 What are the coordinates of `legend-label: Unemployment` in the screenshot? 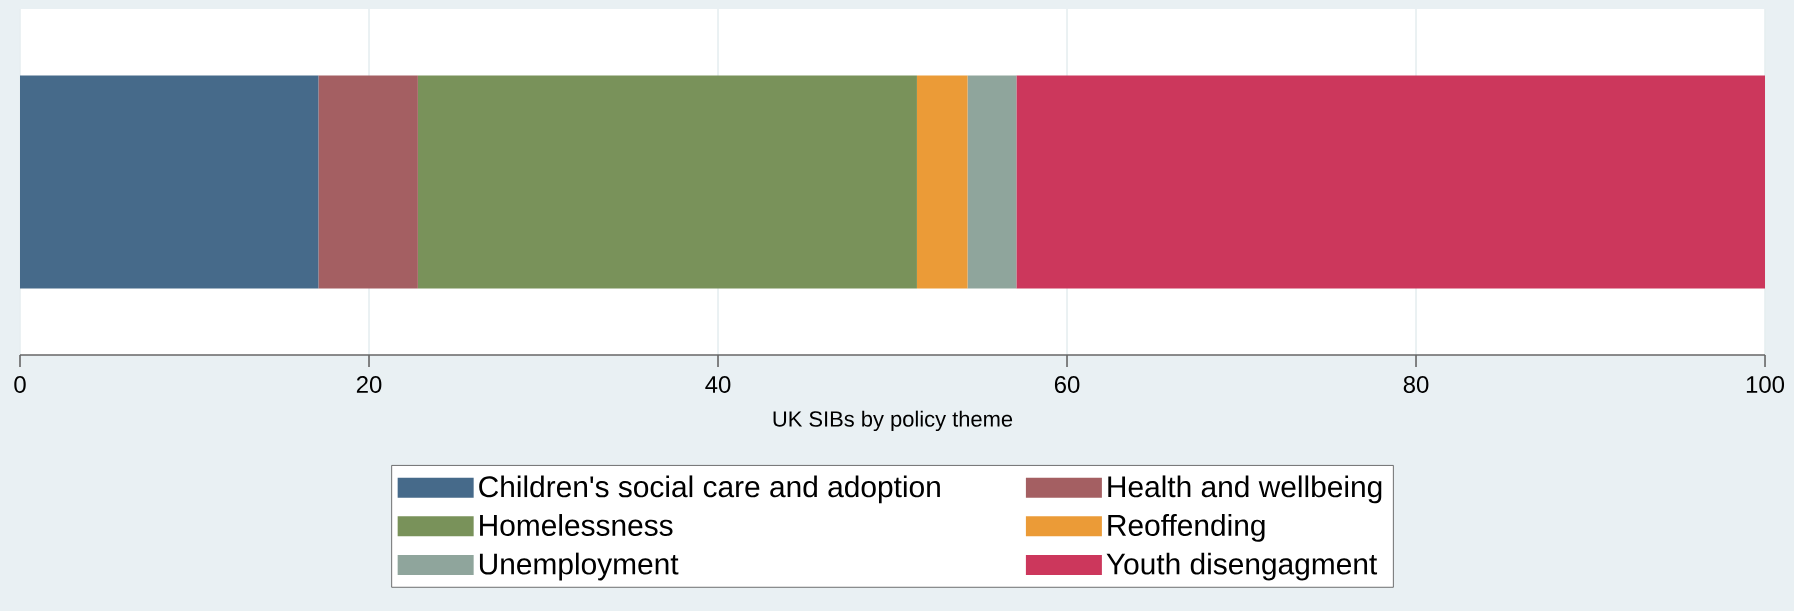 It's located at (579, 566).